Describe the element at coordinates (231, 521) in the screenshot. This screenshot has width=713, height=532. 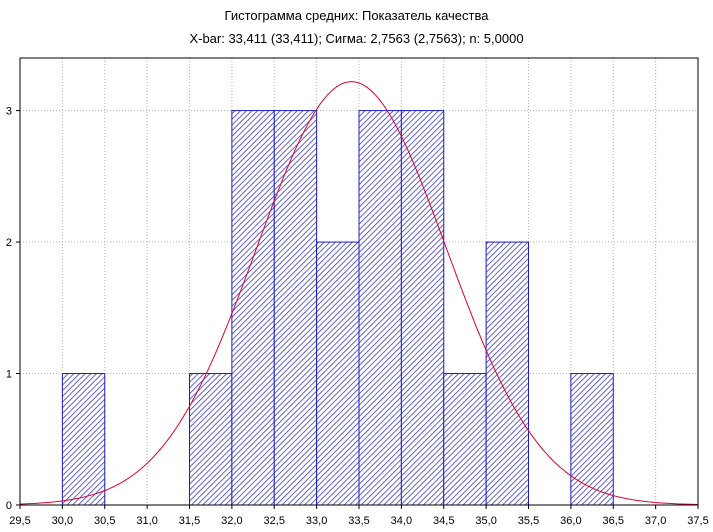
I see `x-tick-label: 32,0` at that location.